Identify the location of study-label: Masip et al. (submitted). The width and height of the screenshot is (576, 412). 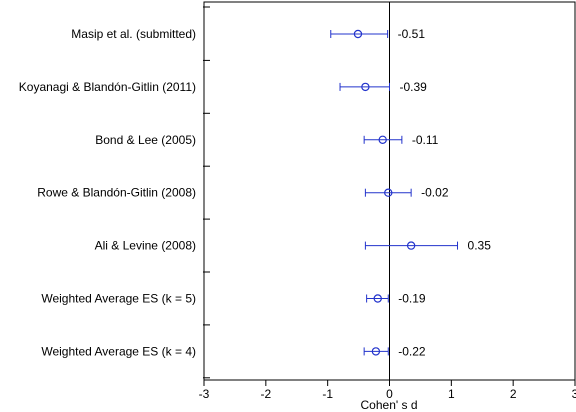
(133, 34).